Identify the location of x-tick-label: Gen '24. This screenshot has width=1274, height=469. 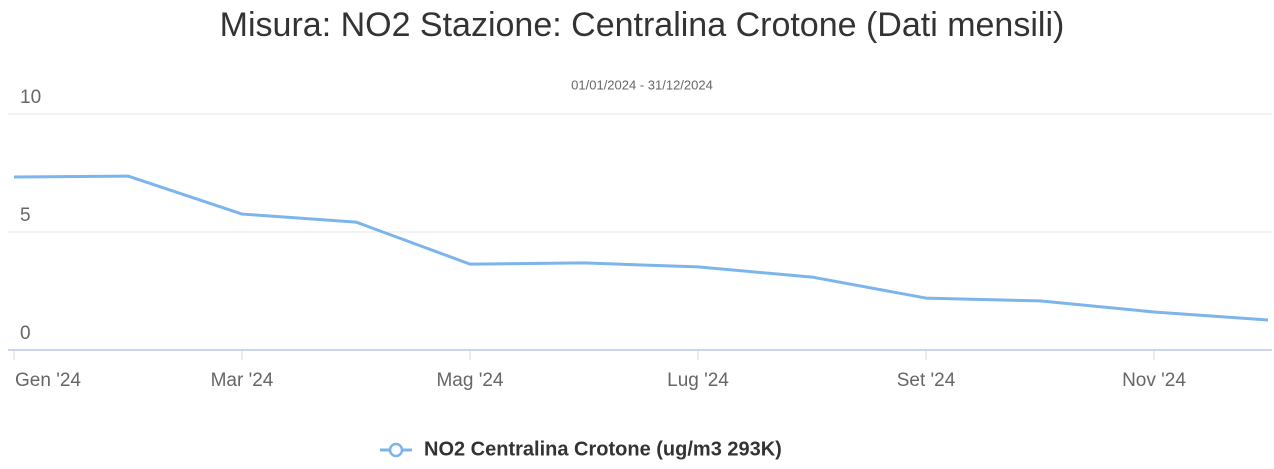
(48, 380).